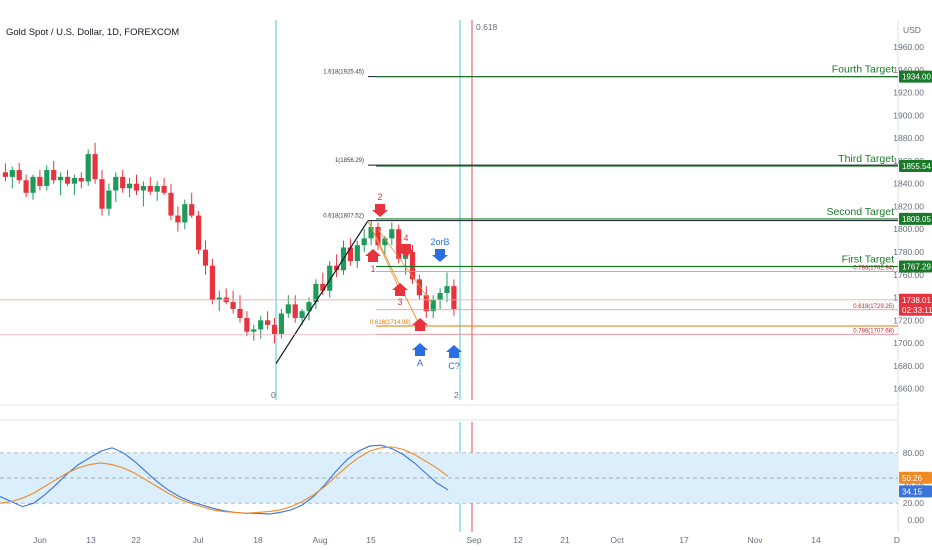 This screenshot has width=932, height=550. Describe the element at coordinates (617, 540) in the screenshot. I see `time-tick-label: Oct` at that location.